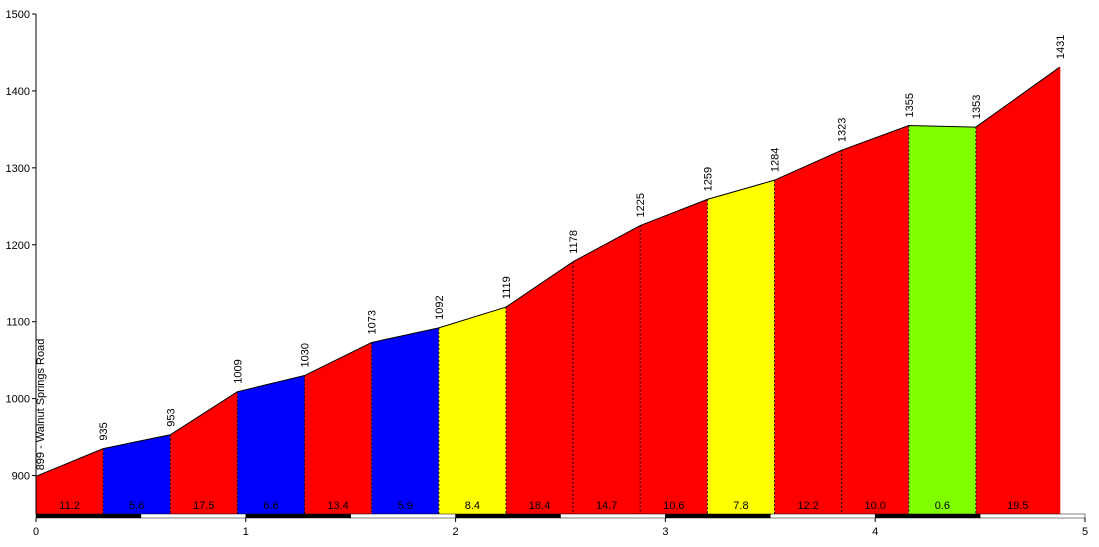 This screenshot has width=1099, height=547. What do you see at coordinates (456, 532) in the screenshot?
I see `x-tick-label: 2` at bounding box center [456, 532].